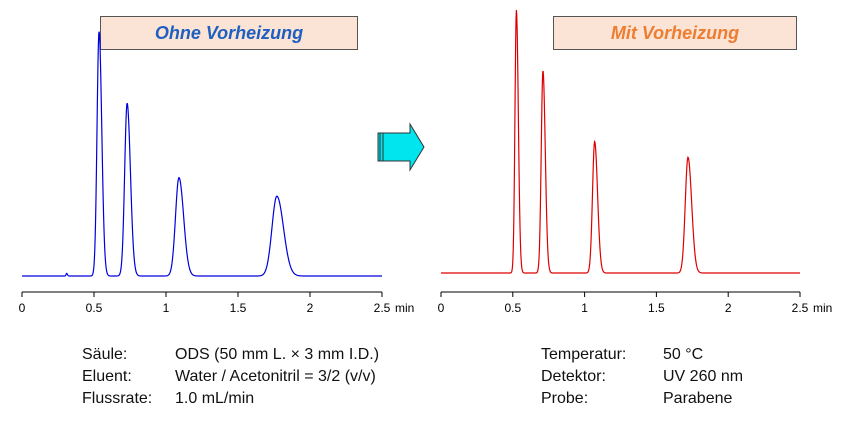  Describe the element at coordinates (441, 308) in the screenshot. I see `x-tick-label-right: 0` at that location.